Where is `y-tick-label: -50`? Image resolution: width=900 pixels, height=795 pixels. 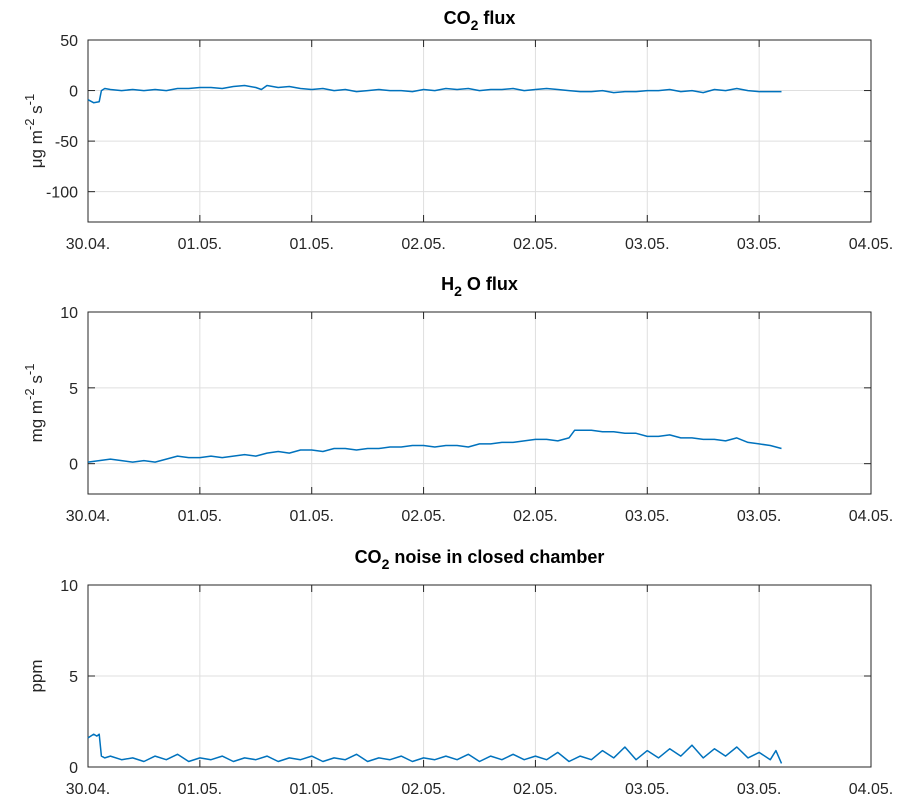 y-tick-label: -50 is located at coordinates (66, 142).